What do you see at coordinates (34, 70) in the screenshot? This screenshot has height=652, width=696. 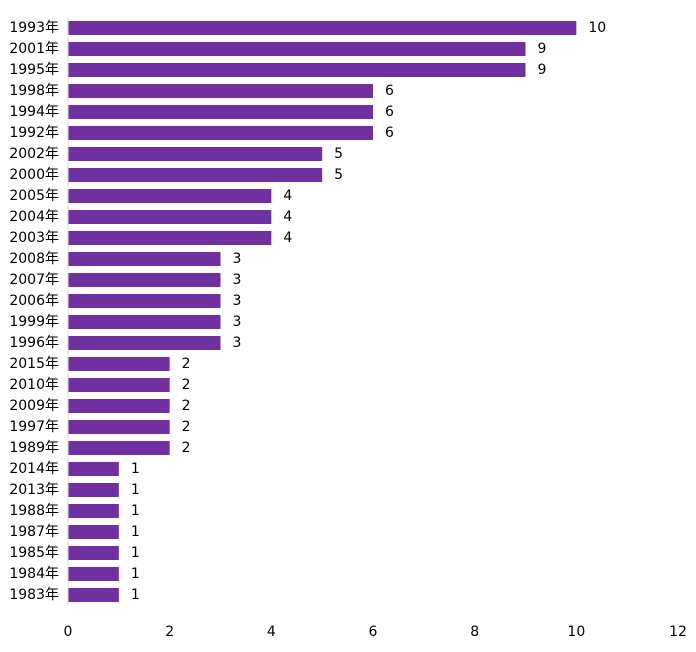 I see `category-label: 1995年` at bounding box center [34, 70].